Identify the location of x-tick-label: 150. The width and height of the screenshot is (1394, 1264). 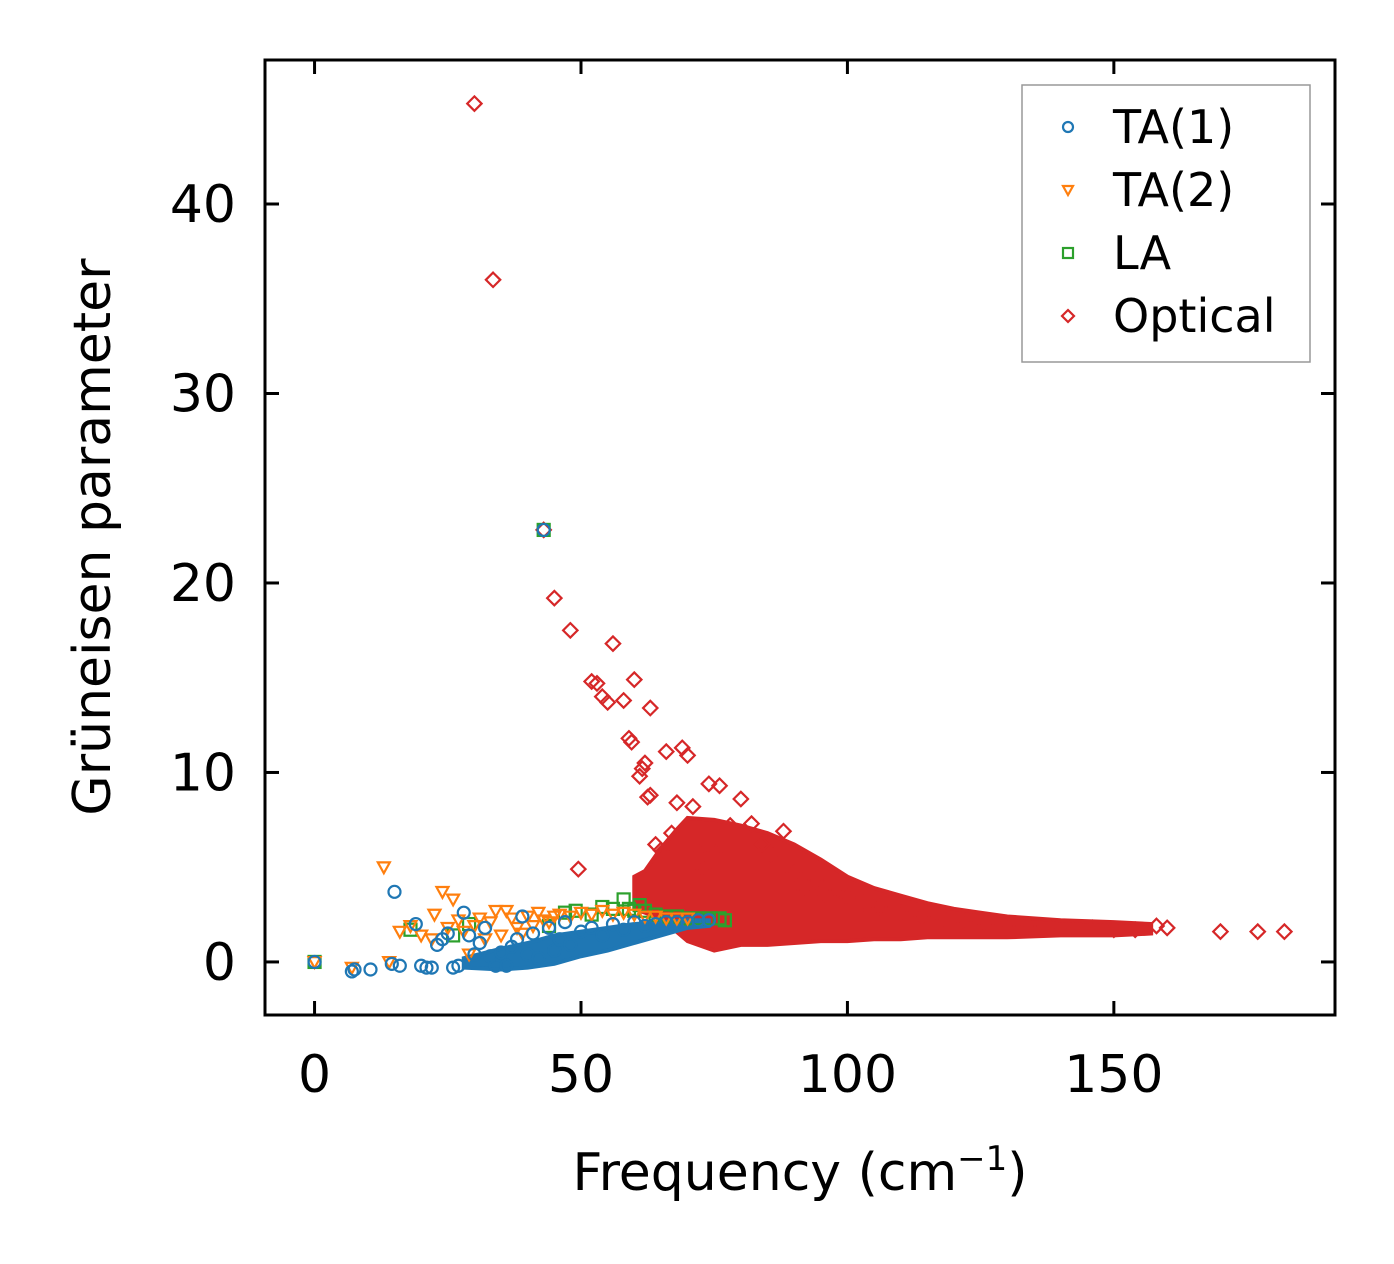
(1113, 1075).